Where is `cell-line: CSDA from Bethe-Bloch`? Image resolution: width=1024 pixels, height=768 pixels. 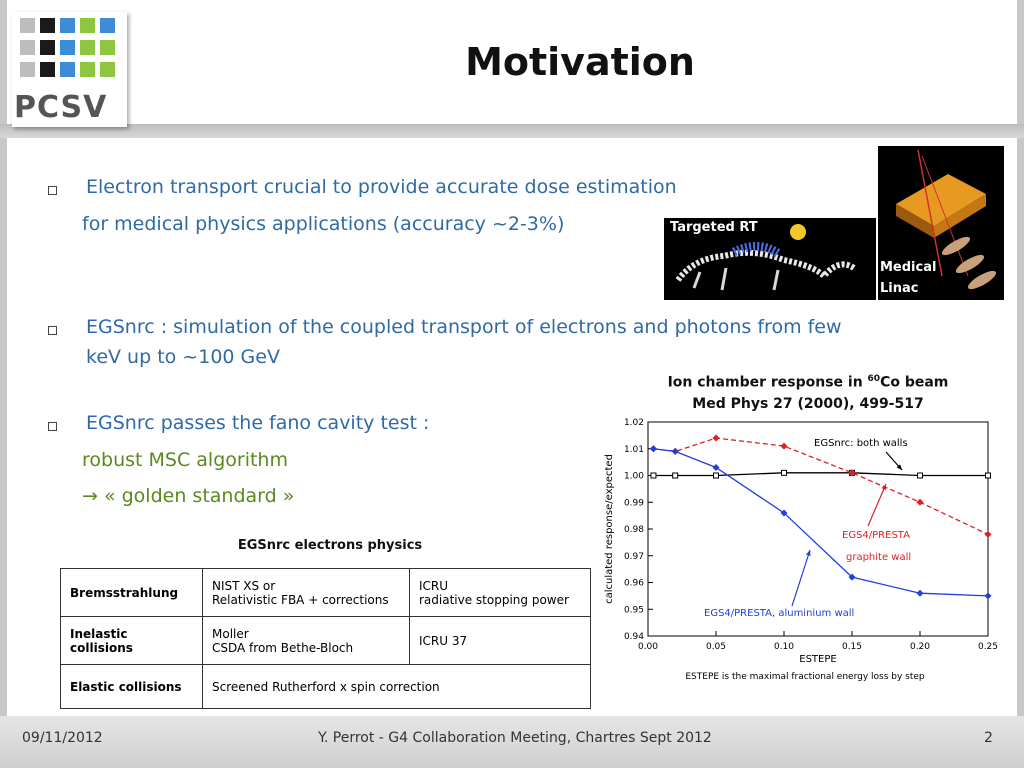
cell-line: CSDA from Bethe-Bloch is located at coordinates (283, 647).